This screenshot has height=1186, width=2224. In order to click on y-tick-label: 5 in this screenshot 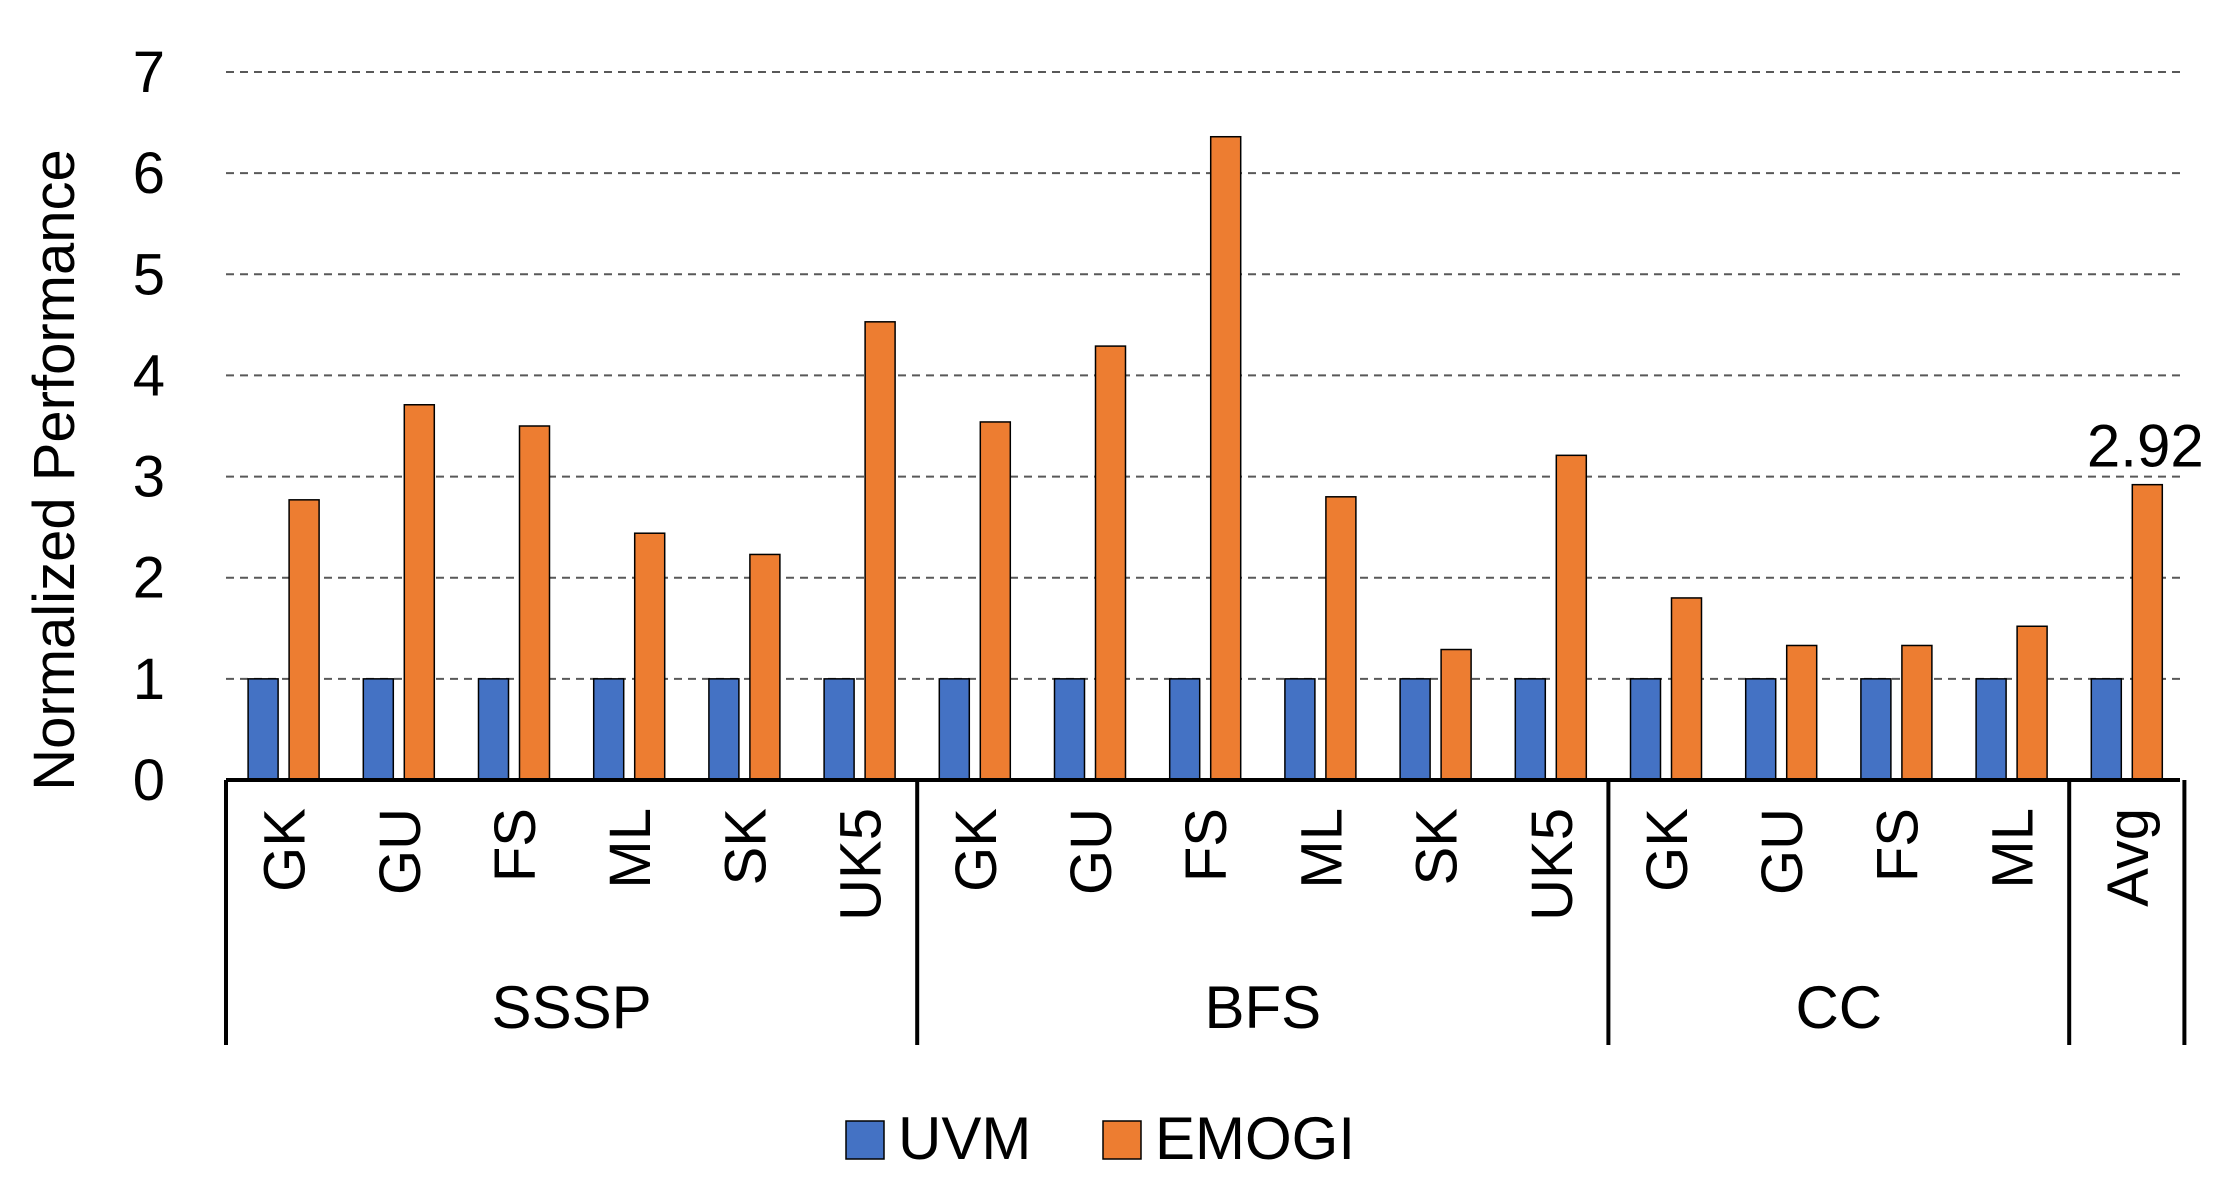, I will do `click(149, 274)`.